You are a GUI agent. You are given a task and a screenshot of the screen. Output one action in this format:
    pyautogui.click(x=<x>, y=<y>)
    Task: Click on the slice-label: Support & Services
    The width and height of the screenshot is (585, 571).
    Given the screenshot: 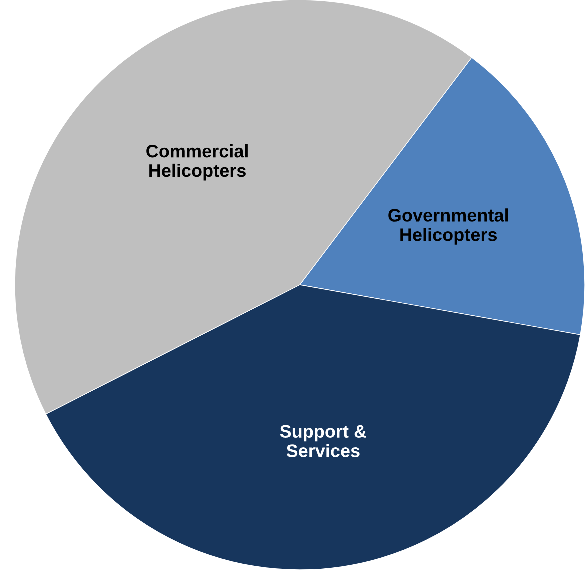 What is the action you would take?
    pyautogui.click(x=323, y=441)
    